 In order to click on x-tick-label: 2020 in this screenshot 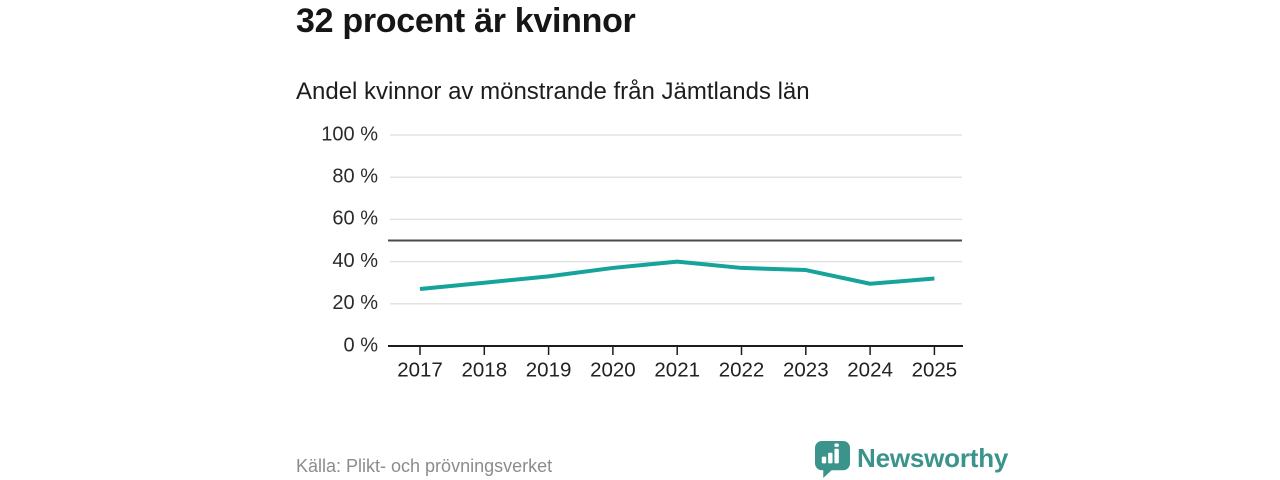, I will do `click(613, 369)`.